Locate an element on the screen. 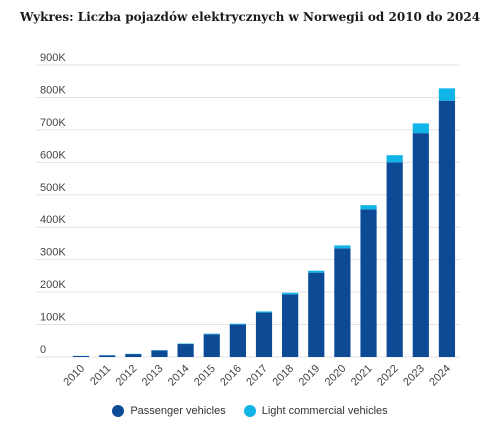 The height and width of the screenshot is (439, 500). y-tick-label: 600K is located at coordinates (53, 155).